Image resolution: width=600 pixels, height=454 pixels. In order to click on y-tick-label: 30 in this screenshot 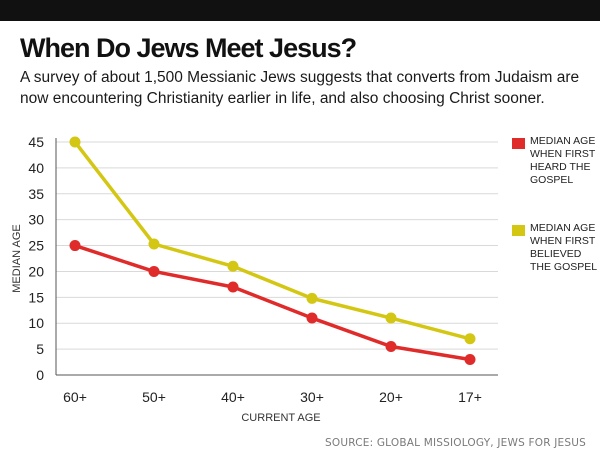, I will do `click(36, 220)`.